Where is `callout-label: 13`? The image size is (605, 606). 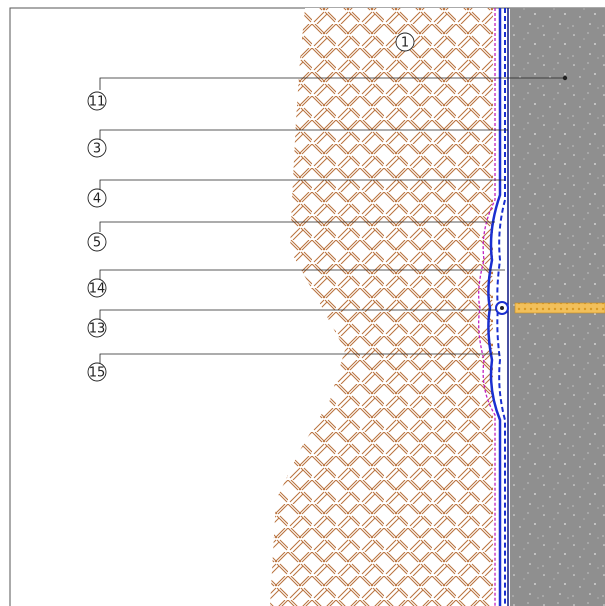 callout-label: 13 is located at coordinates (97, 329).